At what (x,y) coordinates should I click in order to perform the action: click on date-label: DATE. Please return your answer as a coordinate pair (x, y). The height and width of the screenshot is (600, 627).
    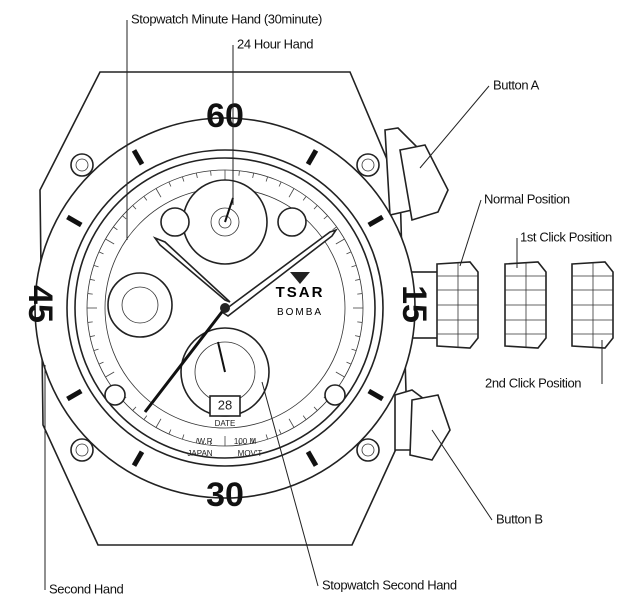
    Looking at the image, I should click on (225, 423).